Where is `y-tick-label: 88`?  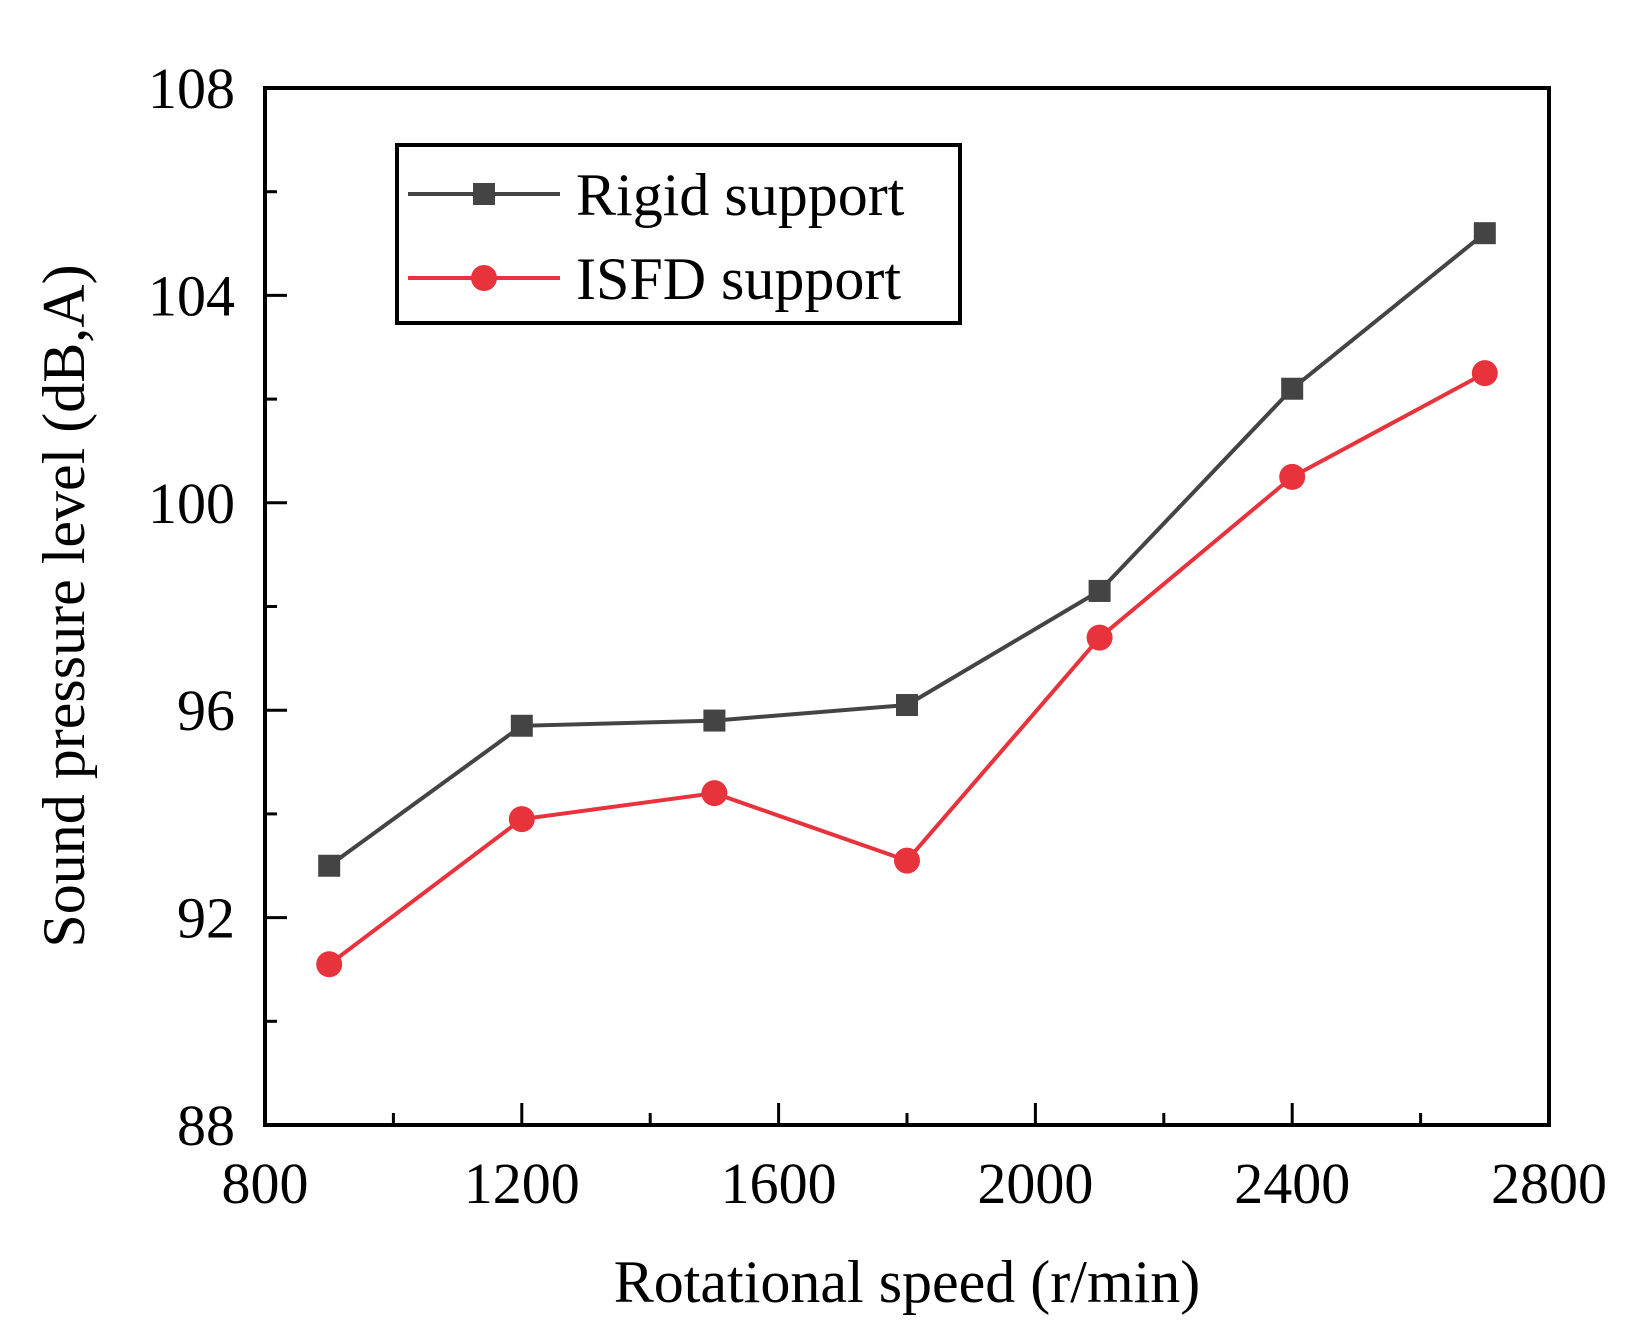
y-tick-label: 88 is located at coordinates (206, 1125).